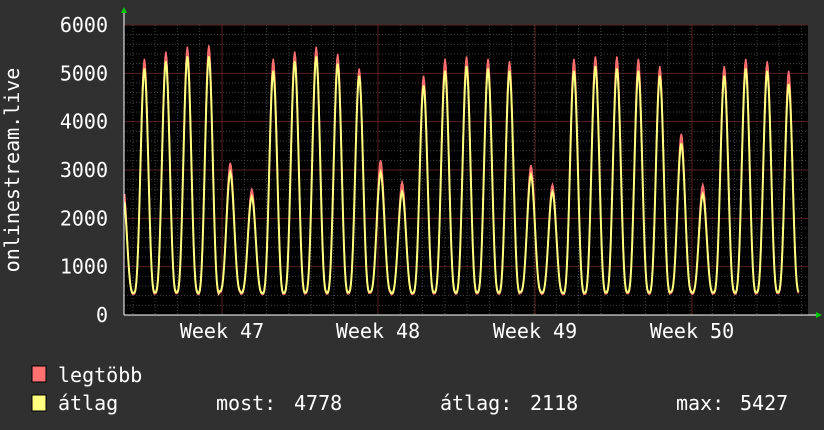 This screenshot has height=430, width=824. I want to click on y-tick-label: 6000, so click(84, 25).